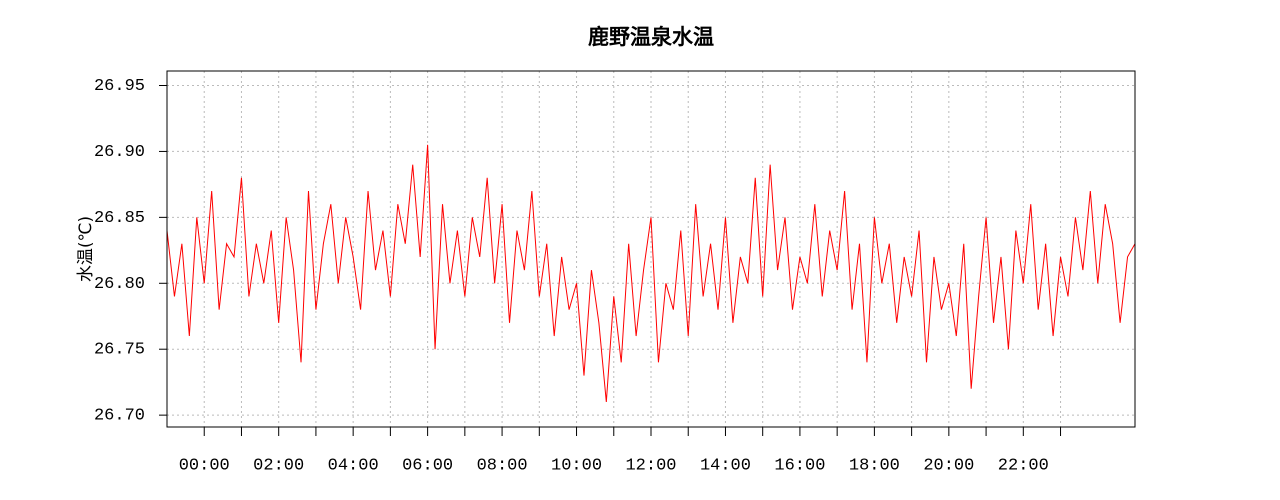  What do you see at coordinates (725, 465) in the screenshot?
I see `x-tick-label: 14:00` at bounding box center [725, 465].